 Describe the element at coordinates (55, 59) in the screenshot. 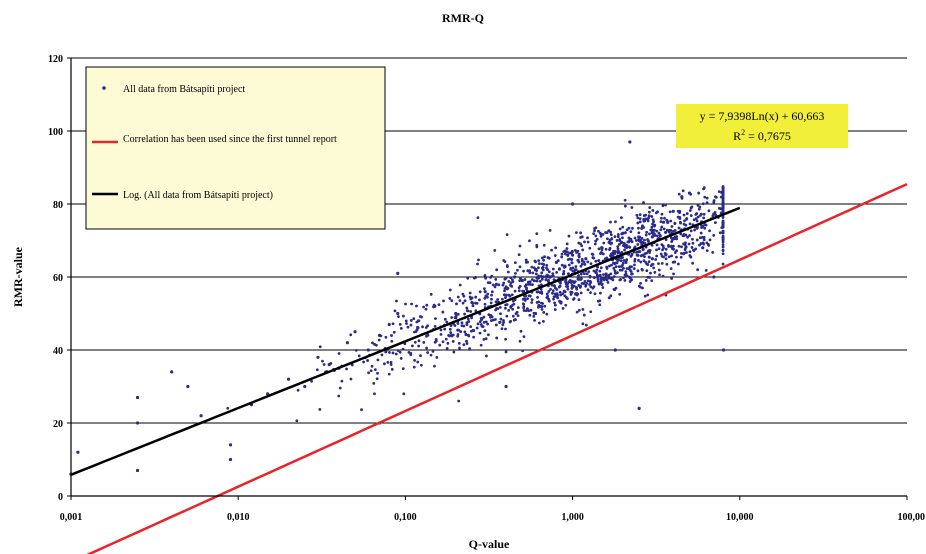

I see `y-tick-label: 120` at that location.